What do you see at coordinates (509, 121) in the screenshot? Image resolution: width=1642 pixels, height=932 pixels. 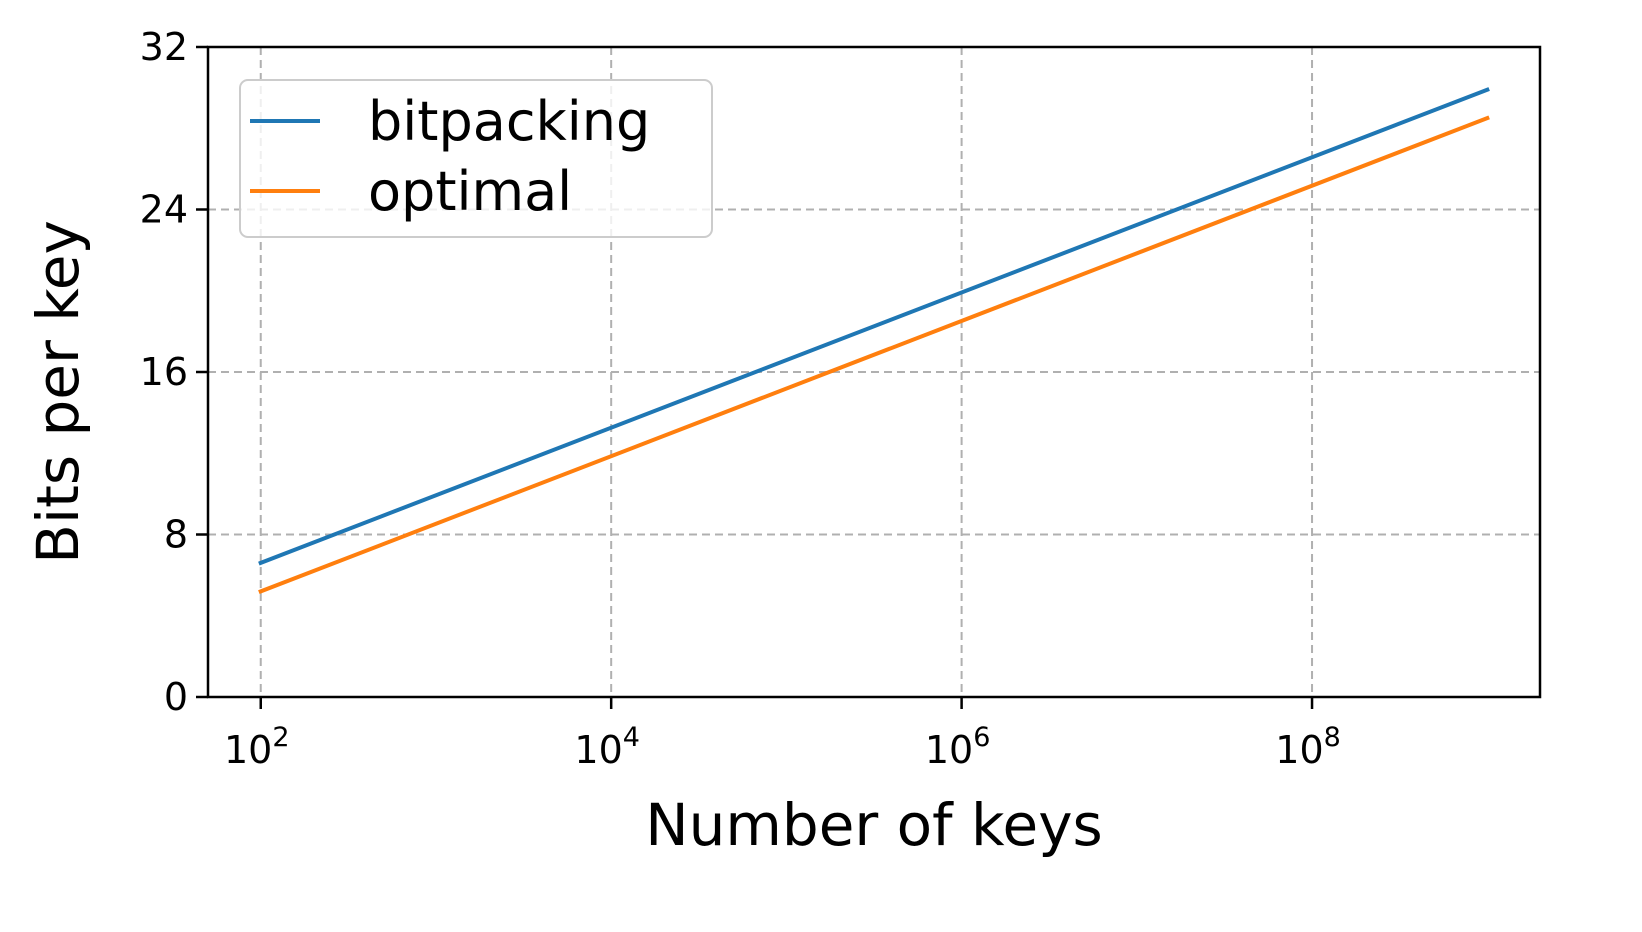 I see `legend-label-bitpacking: bitpacking` at bounding box center [509, 121].